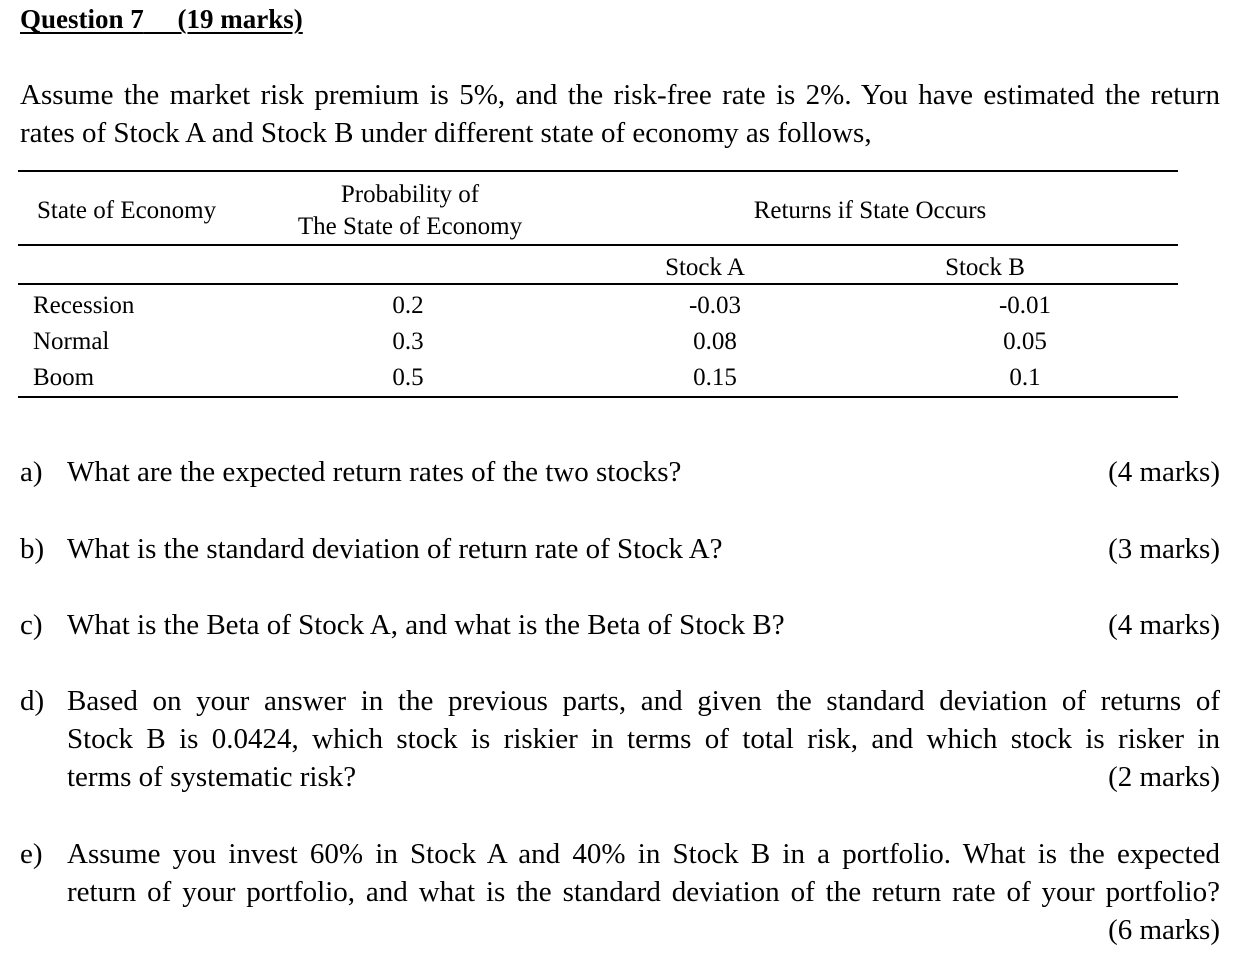  I want to click on table-top-rule, so click(598, 171).